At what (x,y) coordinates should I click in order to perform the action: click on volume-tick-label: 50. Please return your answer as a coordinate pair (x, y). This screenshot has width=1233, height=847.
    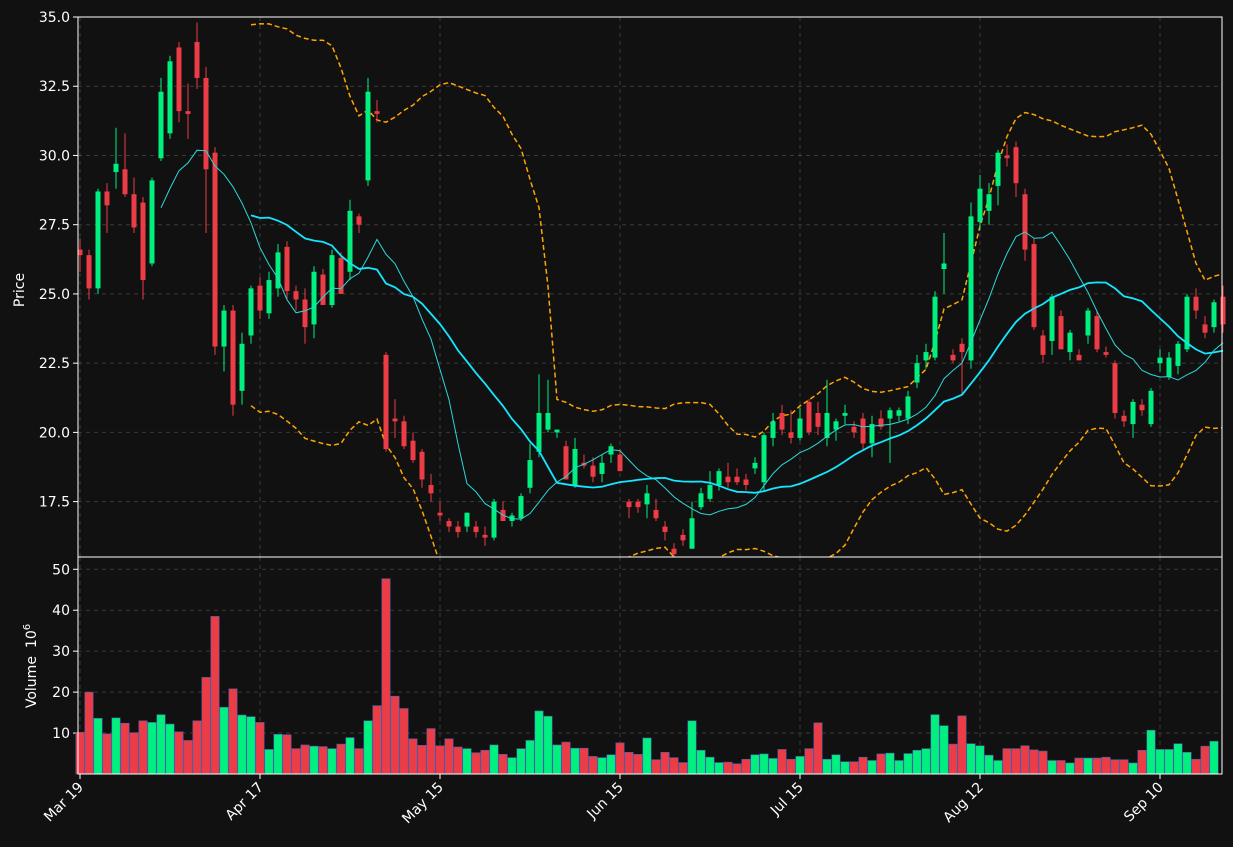
    Looking at the image, I should click on (61, 570).